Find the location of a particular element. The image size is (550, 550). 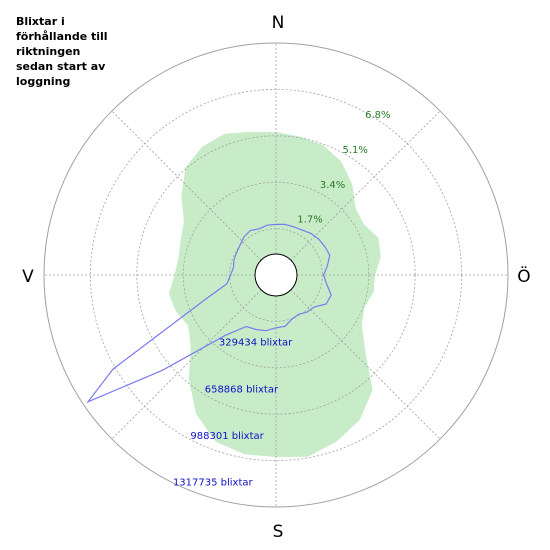

direction-east: Ö is located at coordinates (523, 276).